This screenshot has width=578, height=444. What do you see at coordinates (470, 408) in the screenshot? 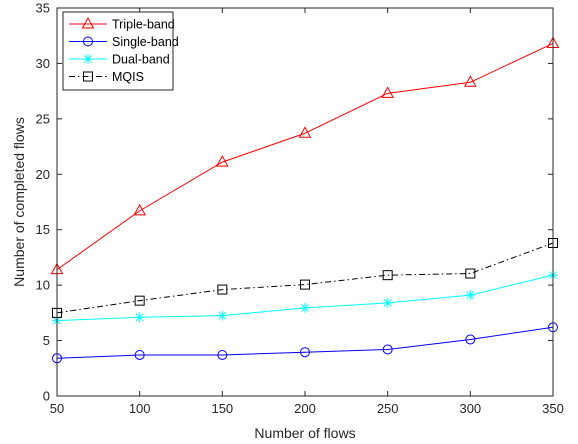
I see `x-tick-label: 300` at bounding box center [470, 408].